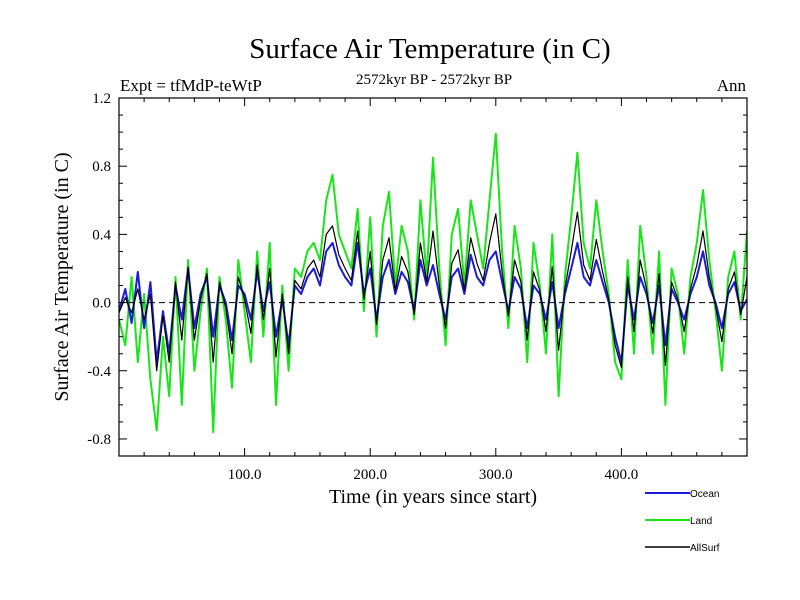 This screenshot has width=800, height=600. Describe the element at coordinates (705, 548) in the screenshot. I see `legend-label-allsurf: AllSurf` at that location.